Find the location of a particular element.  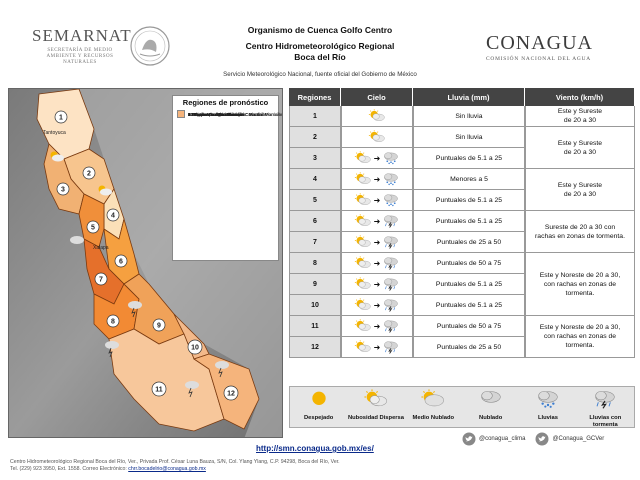

svg-text: 12 is located at coordinates (231, 394).